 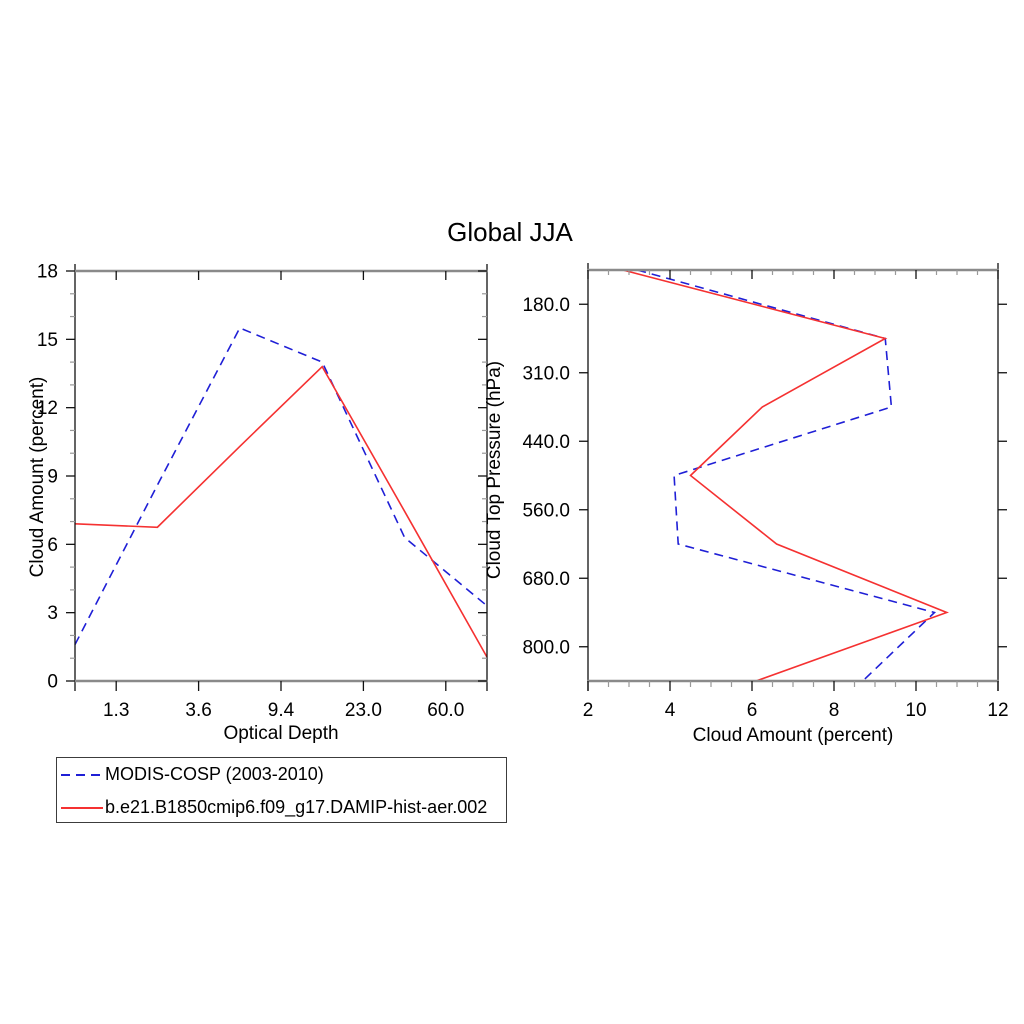 I want to click on right-plot-y-tick-label: 310.0, so click(x=546, y=373).